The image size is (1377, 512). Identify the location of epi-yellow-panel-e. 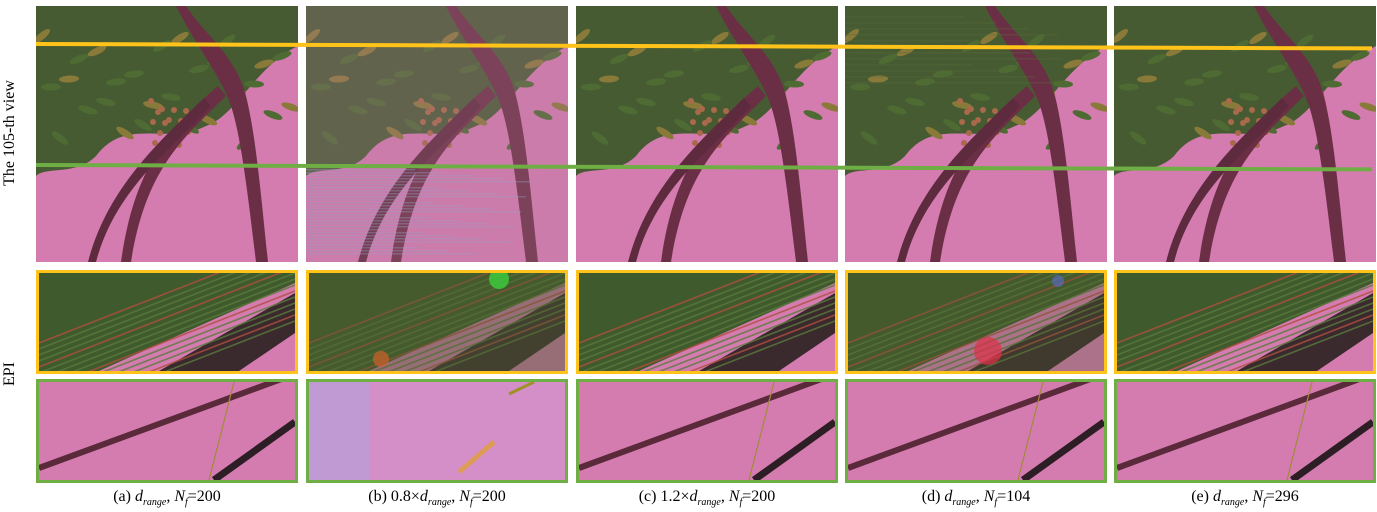
(1245, 322).